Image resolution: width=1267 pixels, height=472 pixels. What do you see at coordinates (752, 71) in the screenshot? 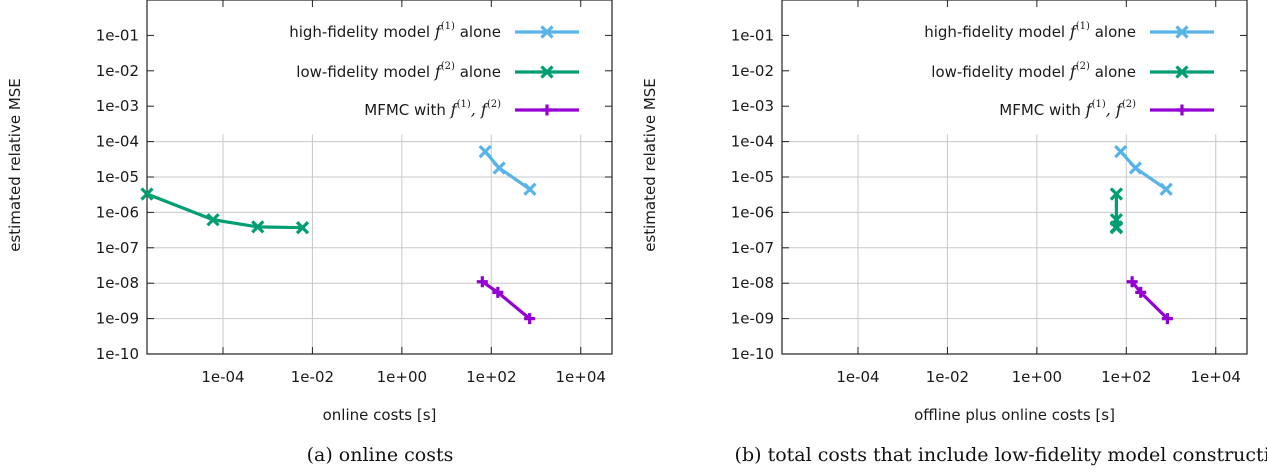
I see `y-tick-label: 1e-02` at bounding box center [752, 71].